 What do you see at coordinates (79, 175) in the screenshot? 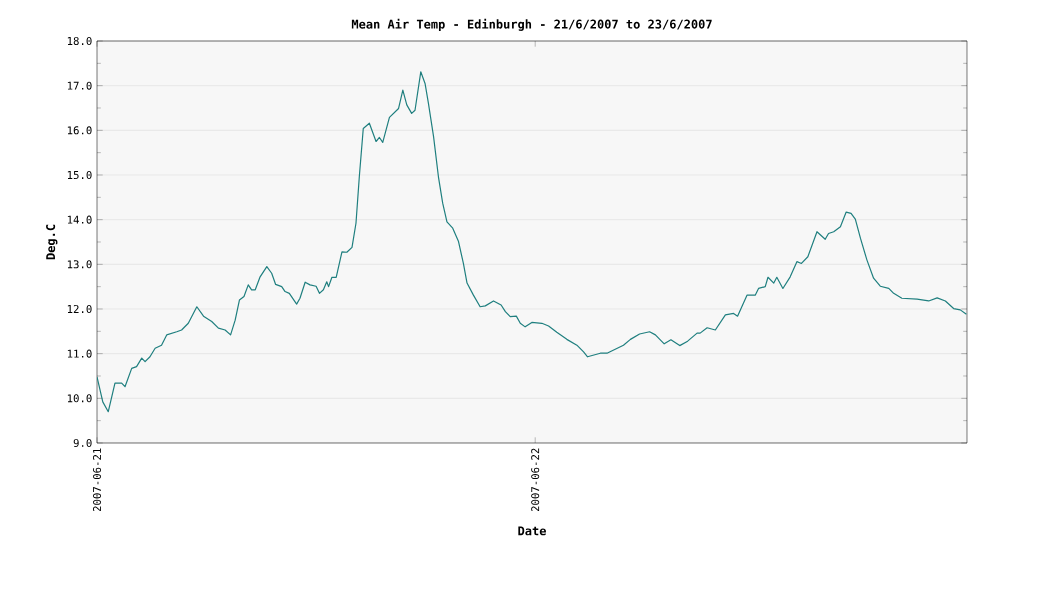
I see `y-tick-label: 15.0` at bounding box center [79, 175].